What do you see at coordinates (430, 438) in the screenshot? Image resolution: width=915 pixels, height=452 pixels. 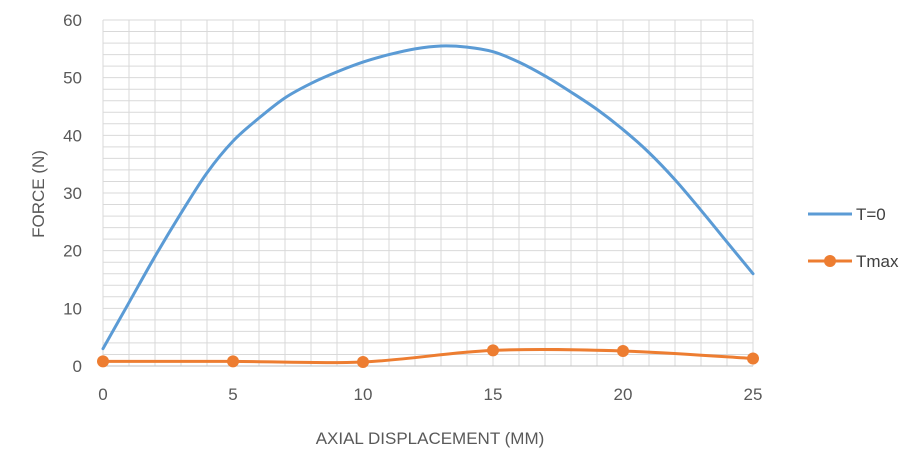 I see `x-axis-title: AXIAL DISPLACEMENT (MM)` at bounding box center [430, 438].